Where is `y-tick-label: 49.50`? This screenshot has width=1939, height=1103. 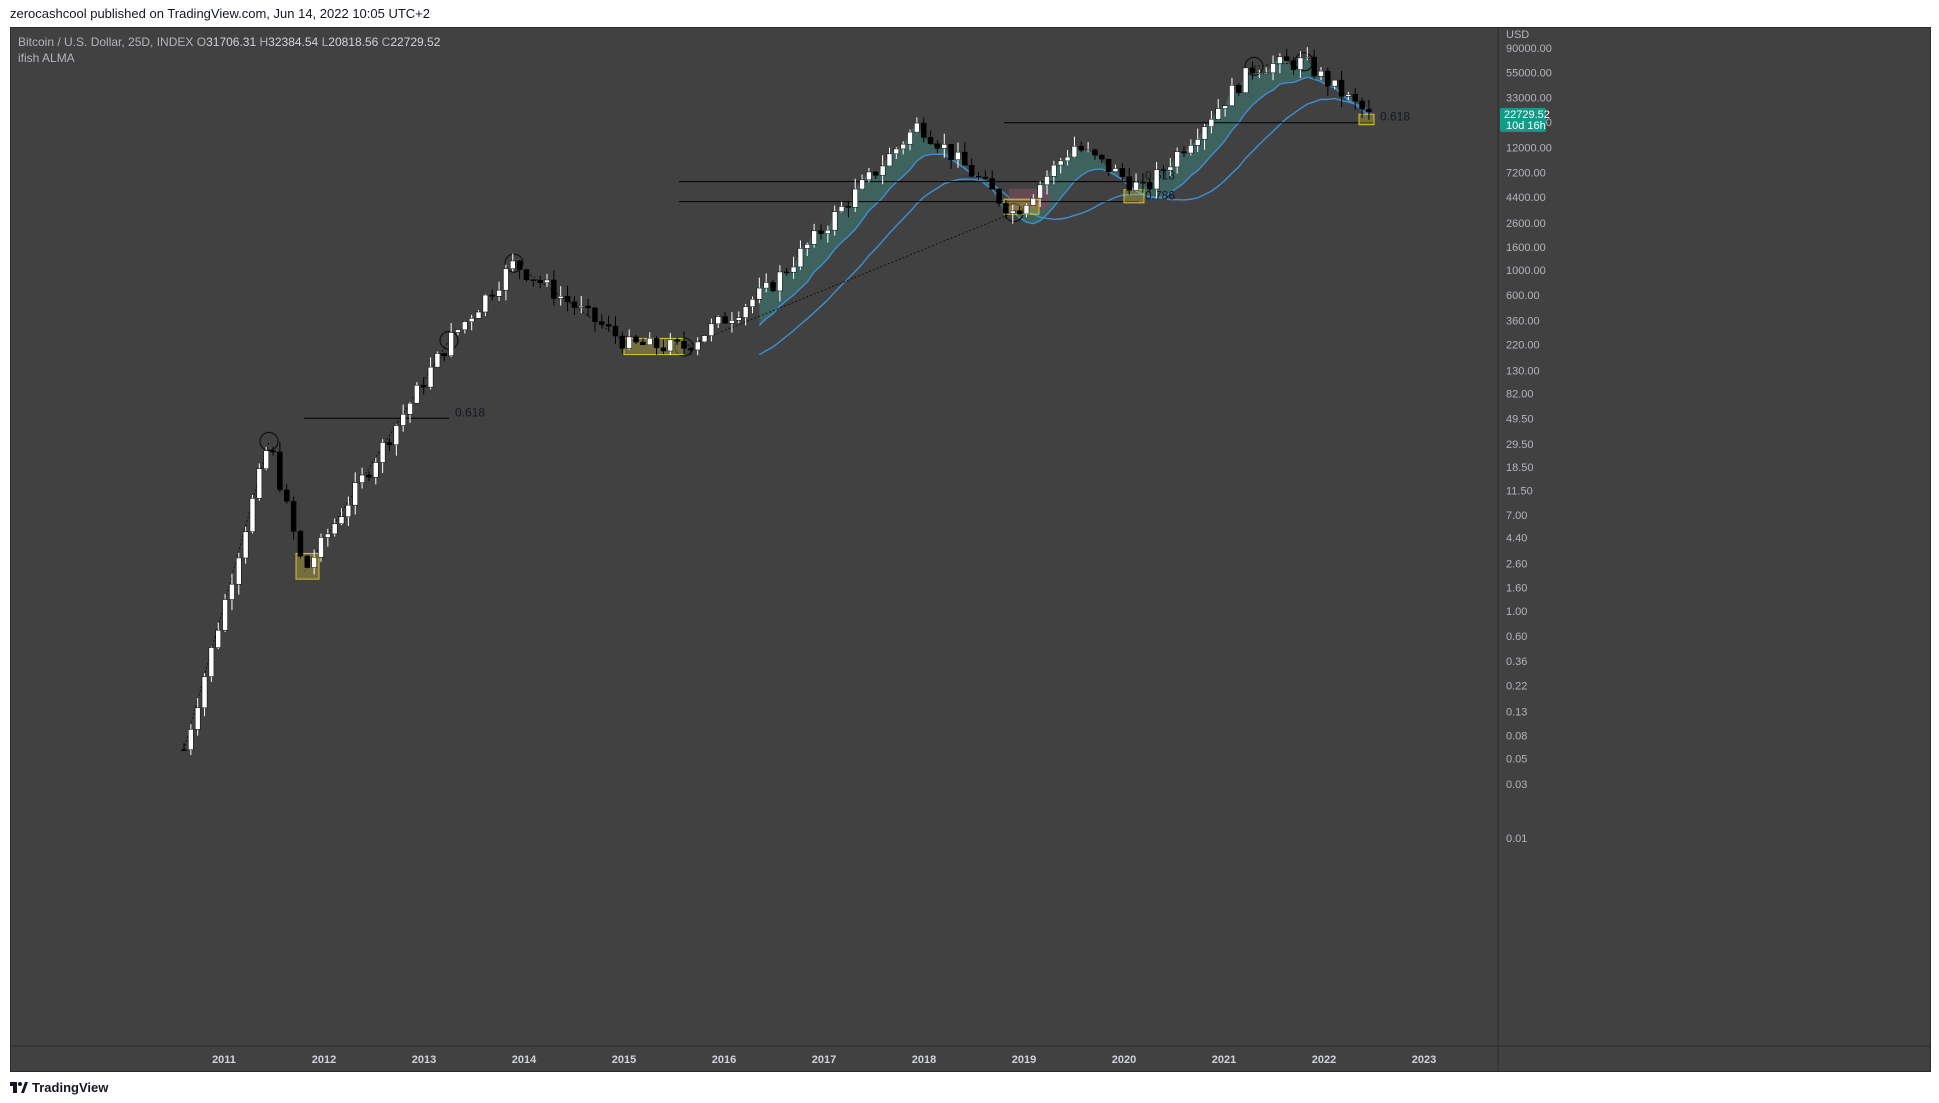 y-tick-label: 49.50 is located at coordinates (1520, 419).